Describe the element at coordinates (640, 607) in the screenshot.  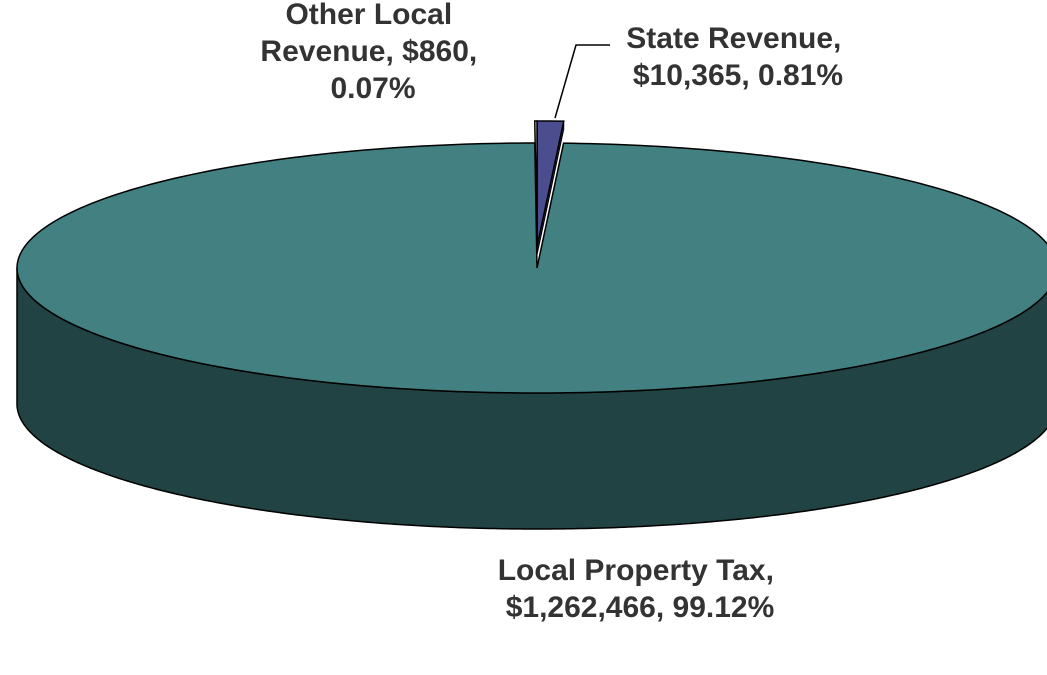
I see `data-label-line: $1,262,466, 99.12%` at that location.